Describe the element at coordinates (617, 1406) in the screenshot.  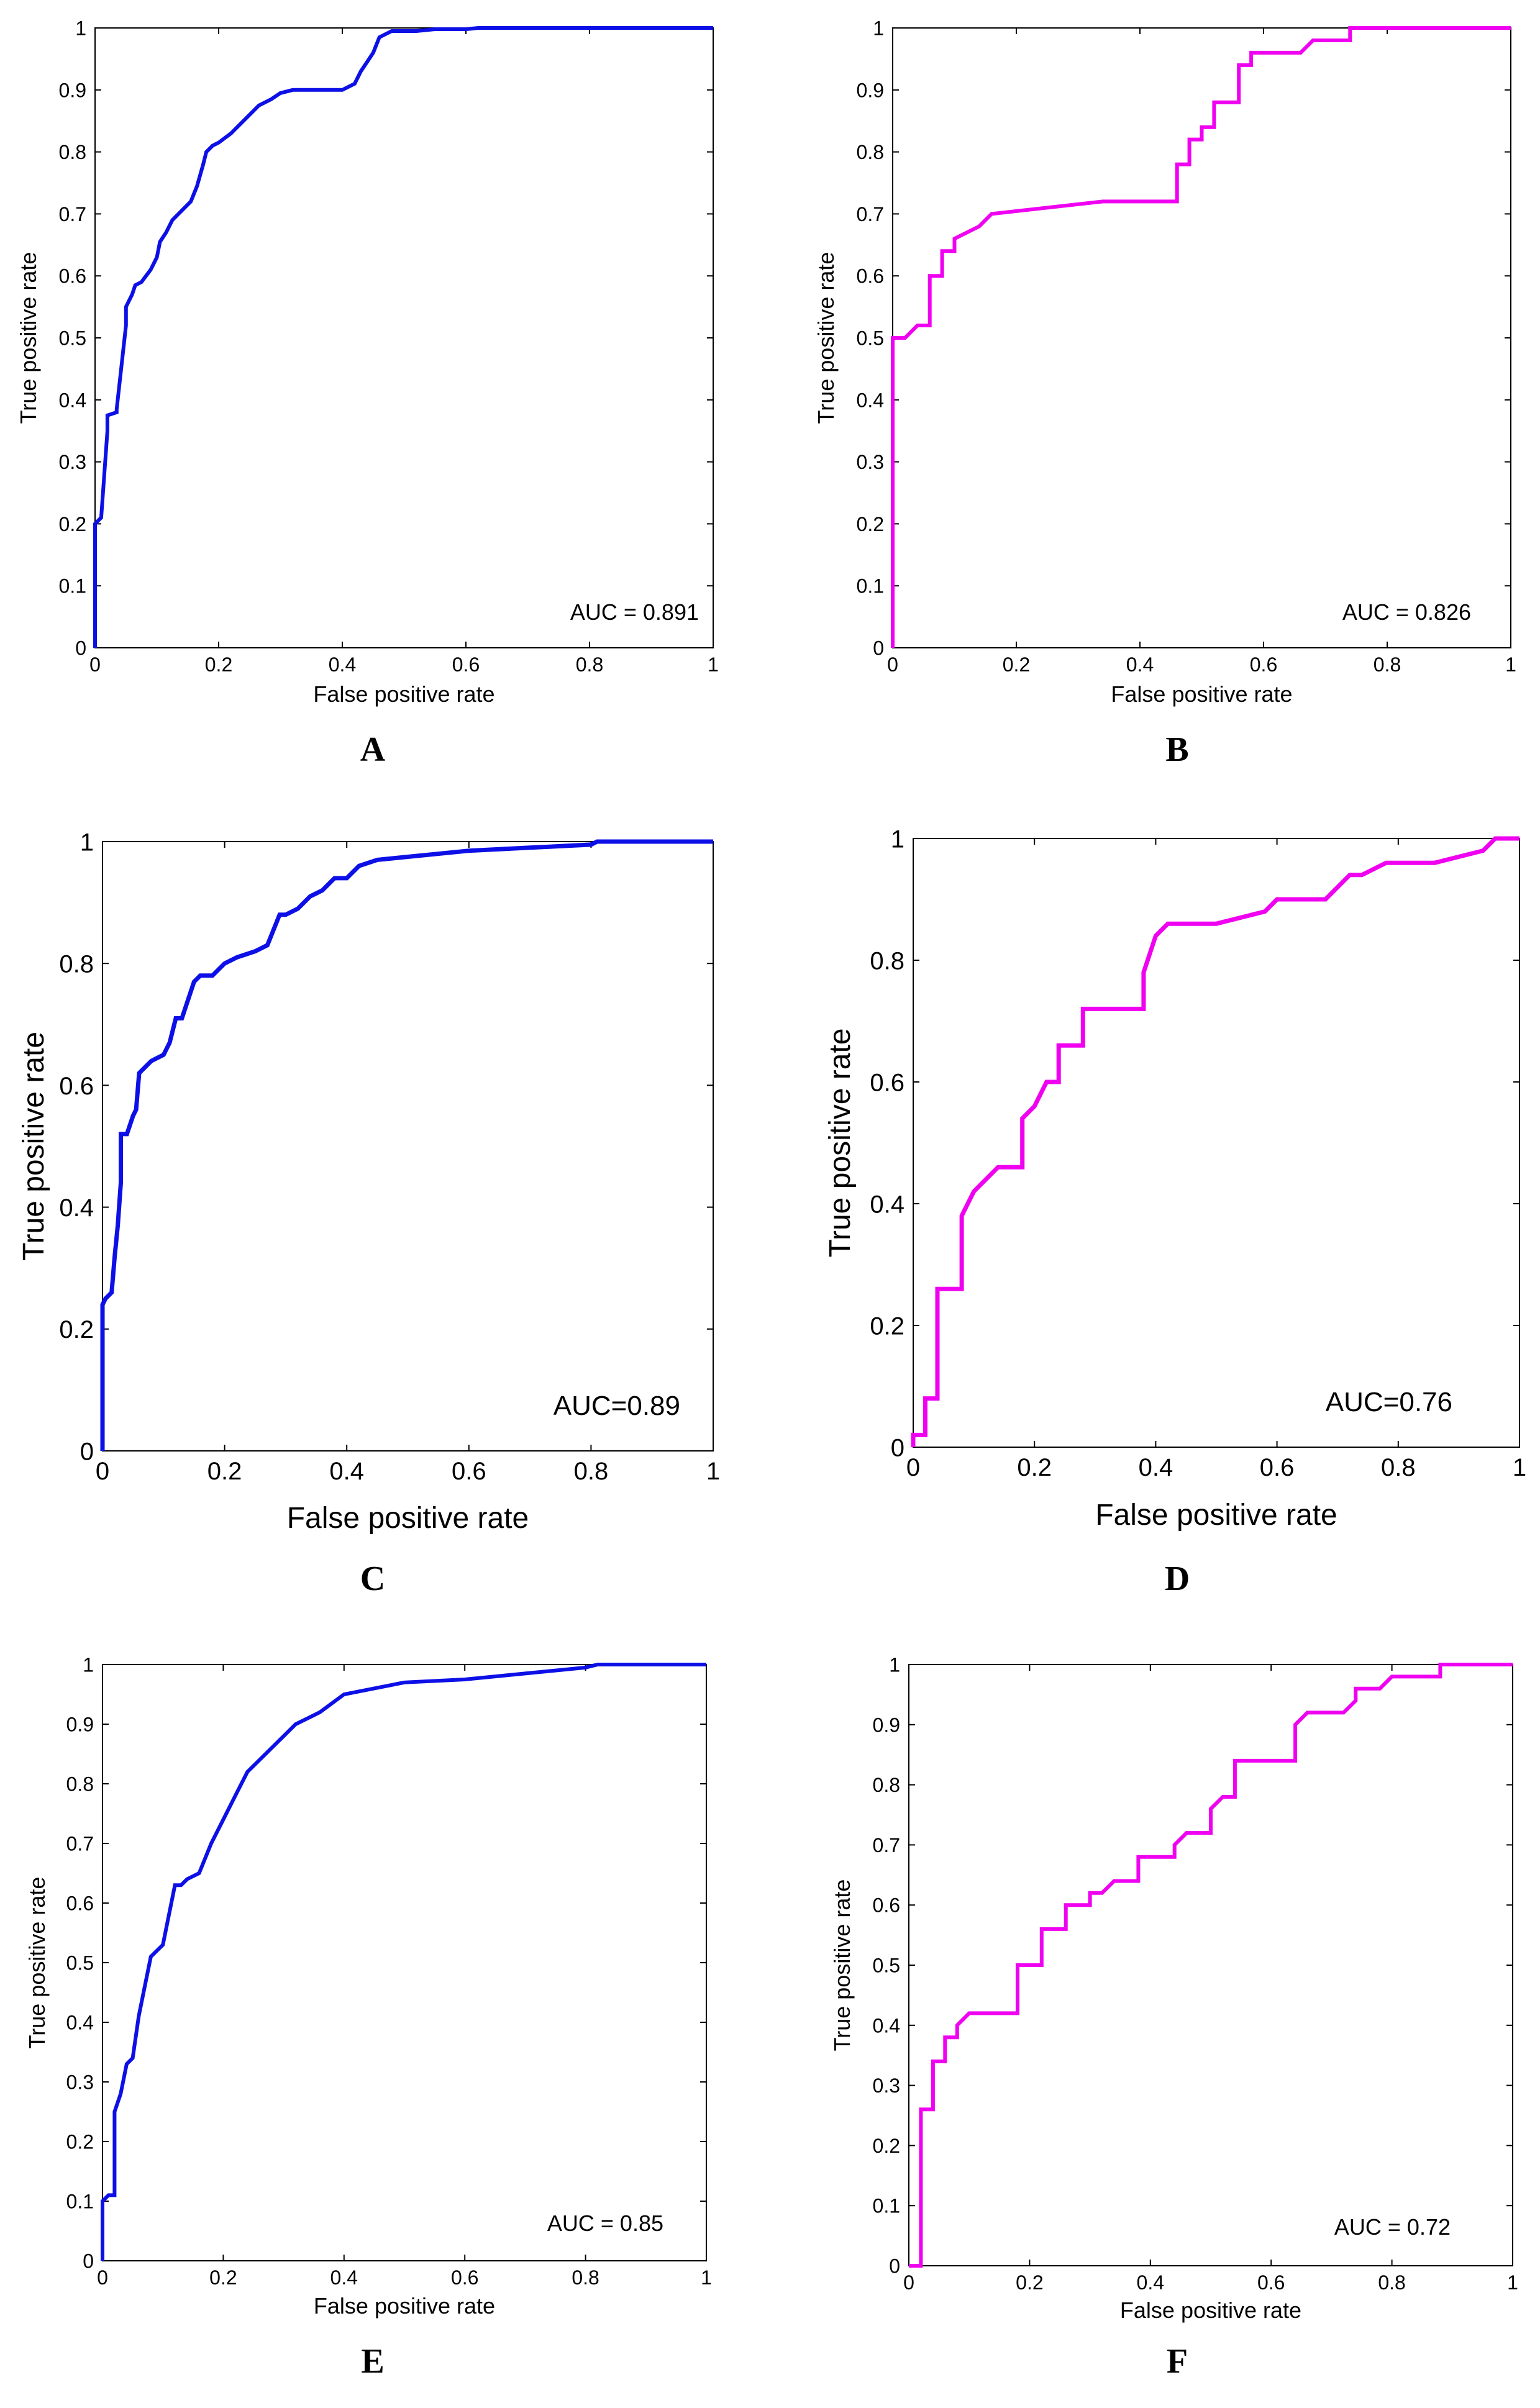
I see `auc-annotation: AUC=0.89` at that location.